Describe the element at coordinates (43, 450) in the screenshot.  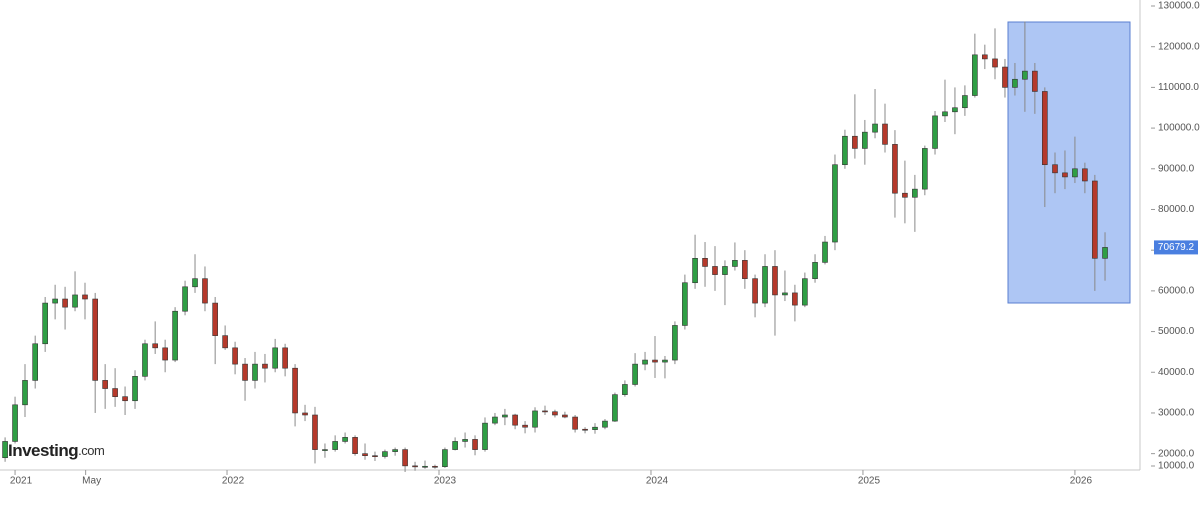
I see `logo-name: Investing` at that location.